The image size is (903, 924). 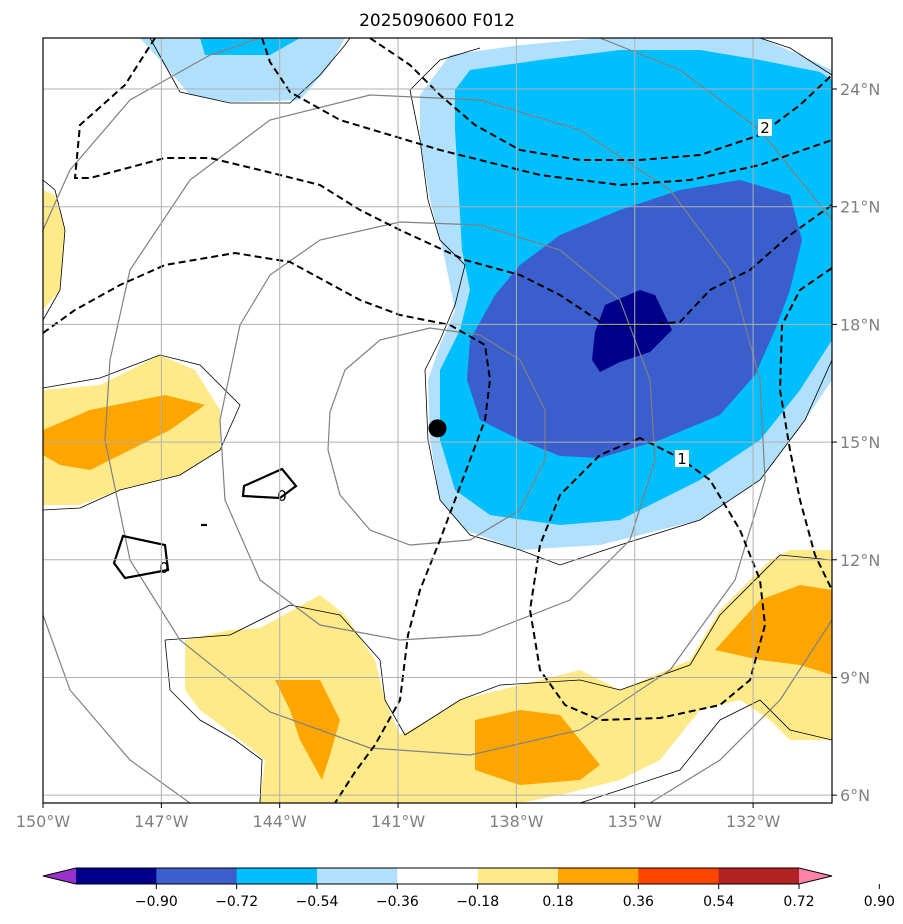 I want to click on x-tick-label: 138°W, so click(x=516, y=821).